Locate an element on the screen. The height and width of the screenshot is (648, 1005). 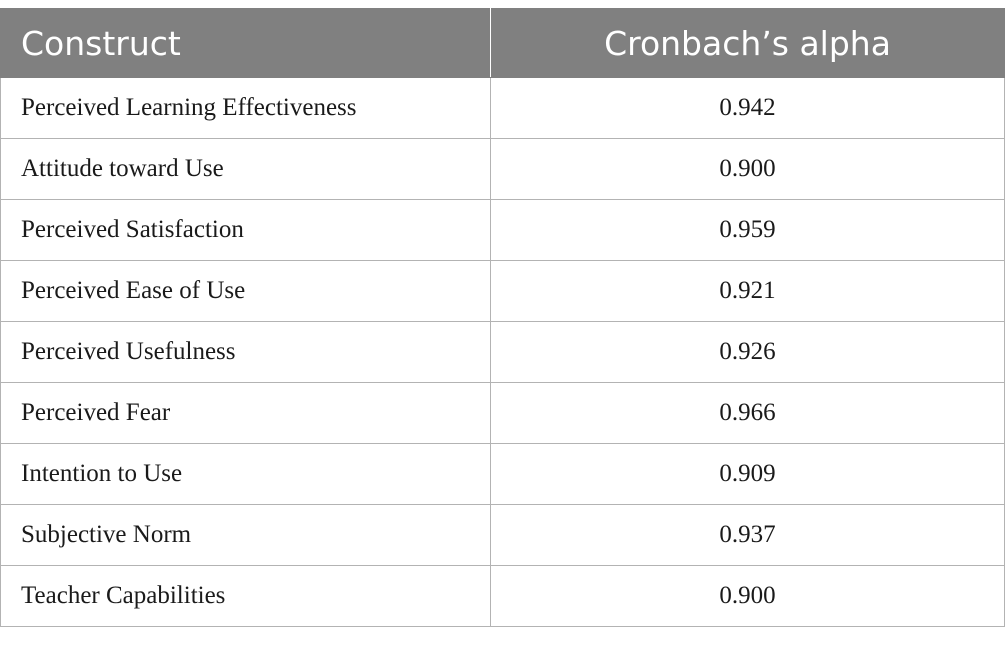
table-row: Perceived Usefulness 0.926 is located at coordinates (502, 352).